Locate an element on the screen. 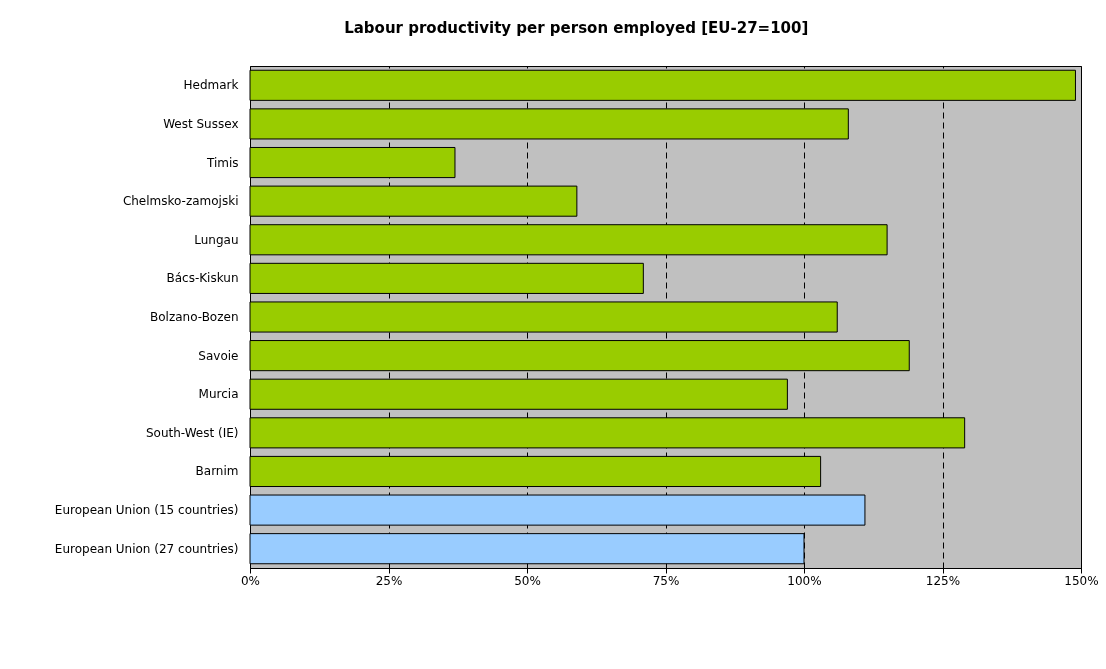 Image resolution: width=1106 pixels, height=669 pixels. y-tick-label: Bács-Kiskun is located at coordinates (202, 278).